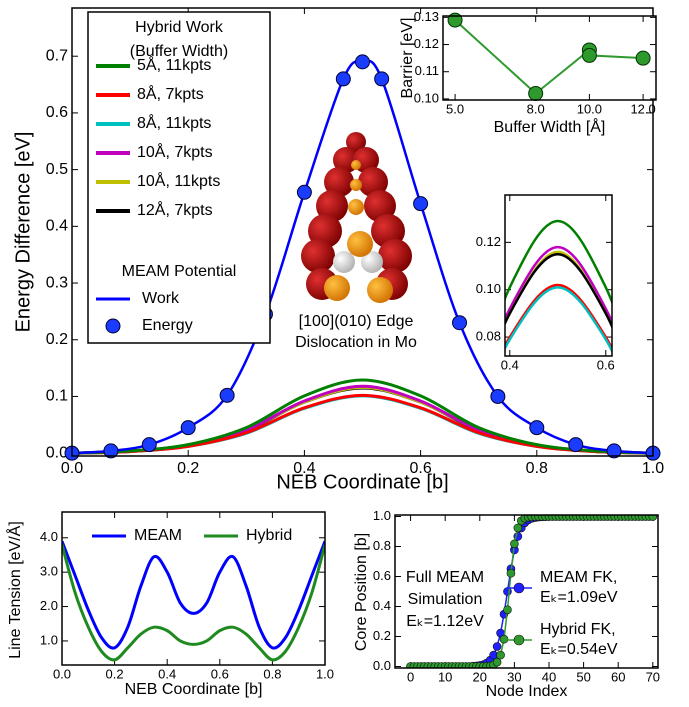  I want to click on legend-label: Hybrid, so click(269, 535).